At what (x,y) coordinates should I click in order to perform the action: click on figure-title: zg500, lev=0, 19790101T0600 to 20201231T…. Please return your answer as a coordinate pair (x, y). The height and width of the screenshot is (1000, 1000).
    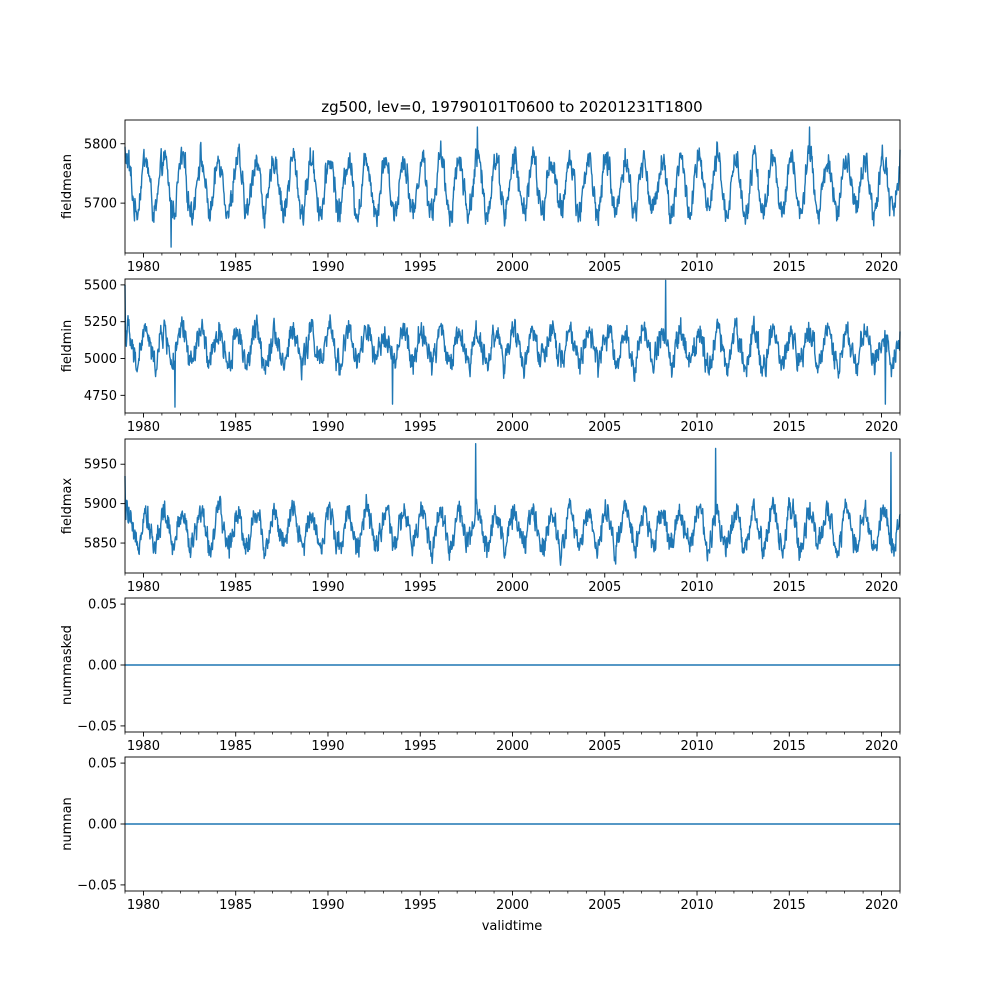
    Looking at the image, I should click on (511, 107).